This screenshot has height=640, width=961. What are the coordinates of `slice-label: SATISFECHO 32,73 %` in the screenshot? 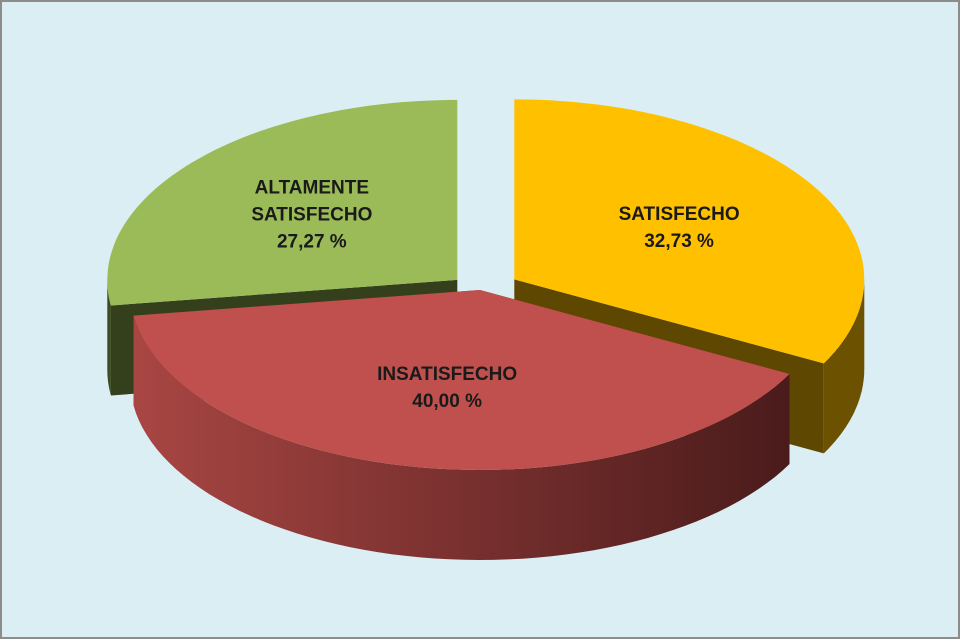 It's located at (679, 228).